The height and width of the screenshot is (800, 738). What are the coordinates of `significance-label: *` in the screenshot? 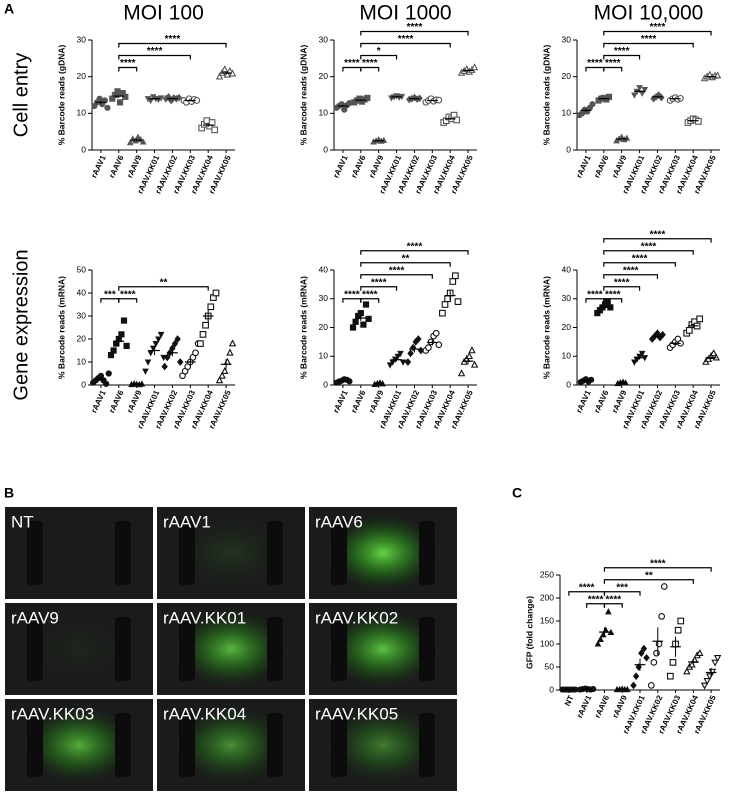 It's located at (379, 51).